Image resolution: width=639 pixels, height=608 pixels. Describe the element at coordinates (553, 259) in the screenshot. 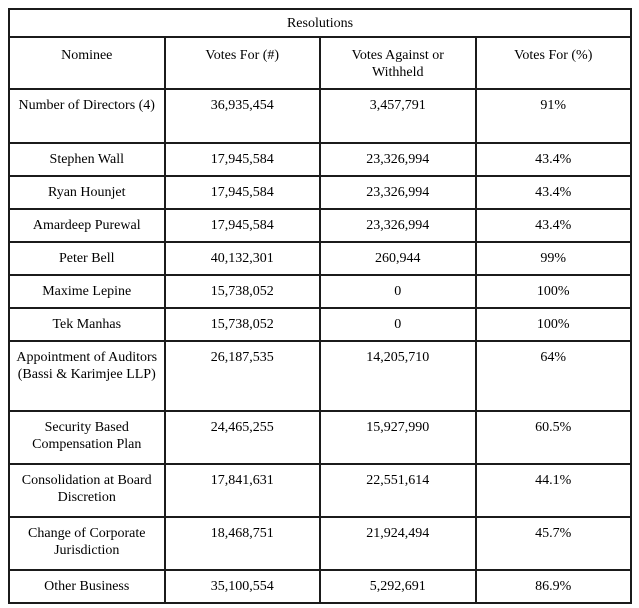

I see `votes-for-pct-cell: 99%` at that location.